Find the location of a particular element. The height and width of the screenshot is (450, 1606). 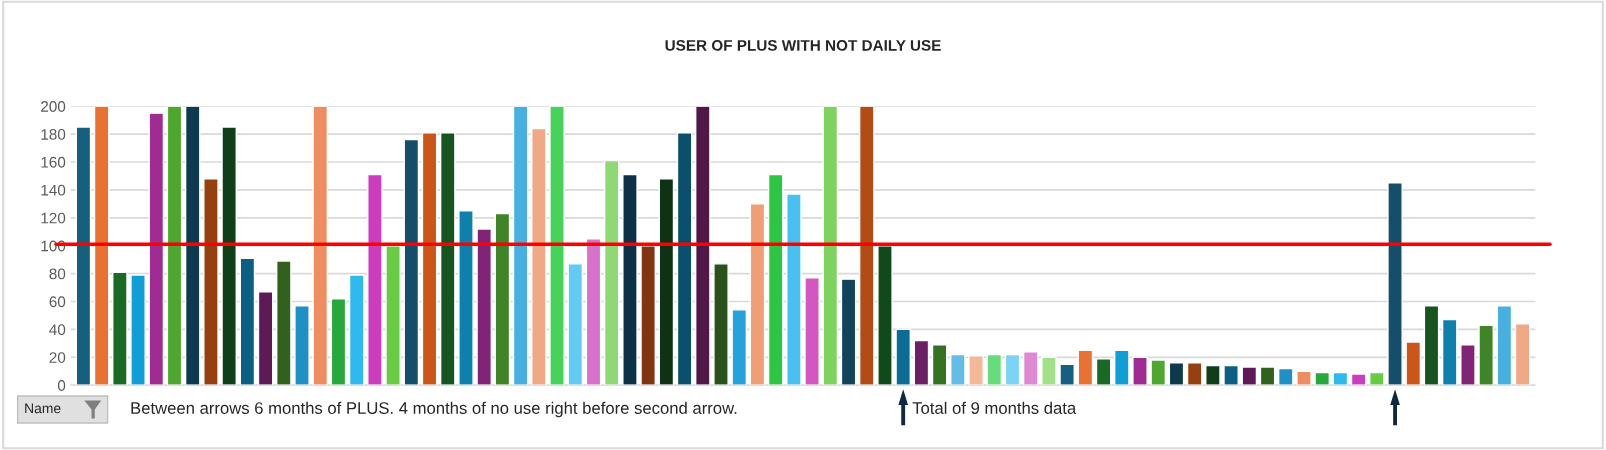

y-tick-label: 120 is located at coordinates (53, 218).